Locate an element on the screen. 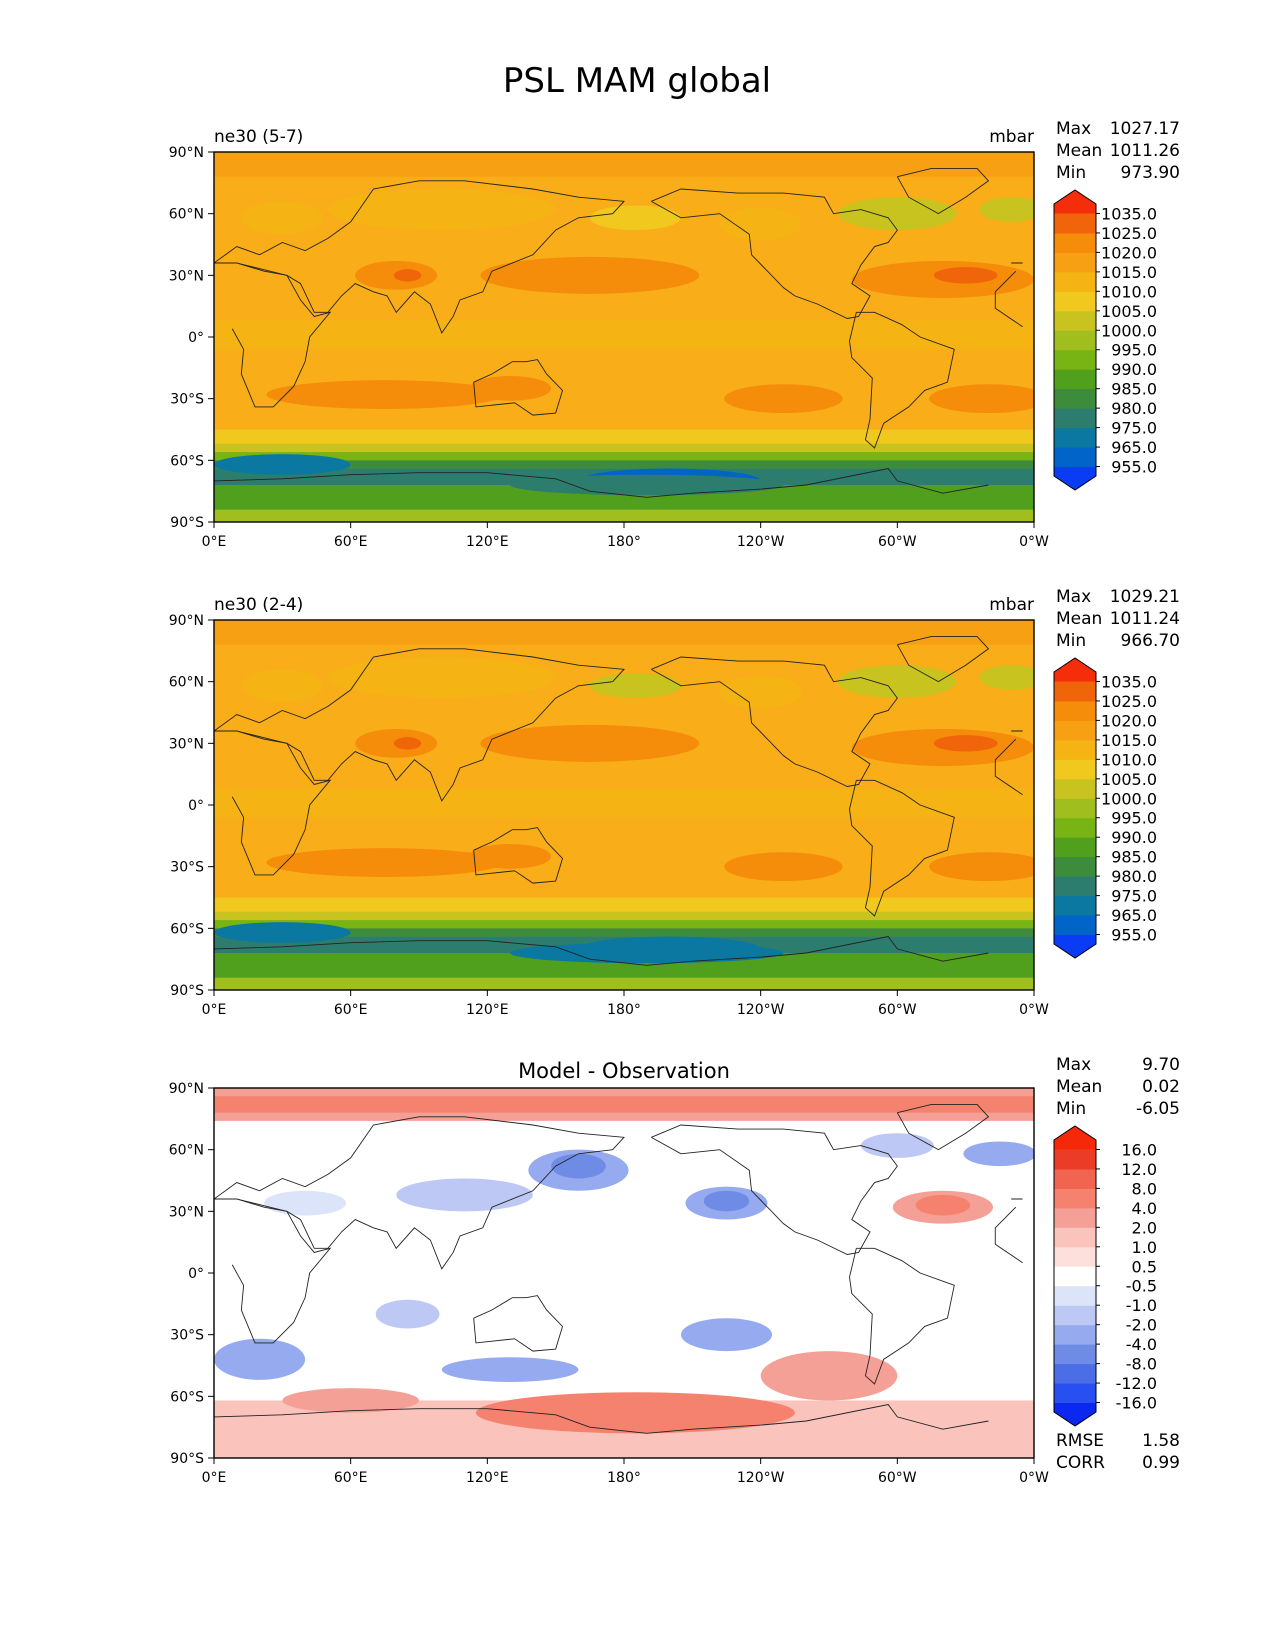 The height and width of the screenshot is (1650, 1275). colorbar-label: -2.0 is located at coordinates (1141, 1325).